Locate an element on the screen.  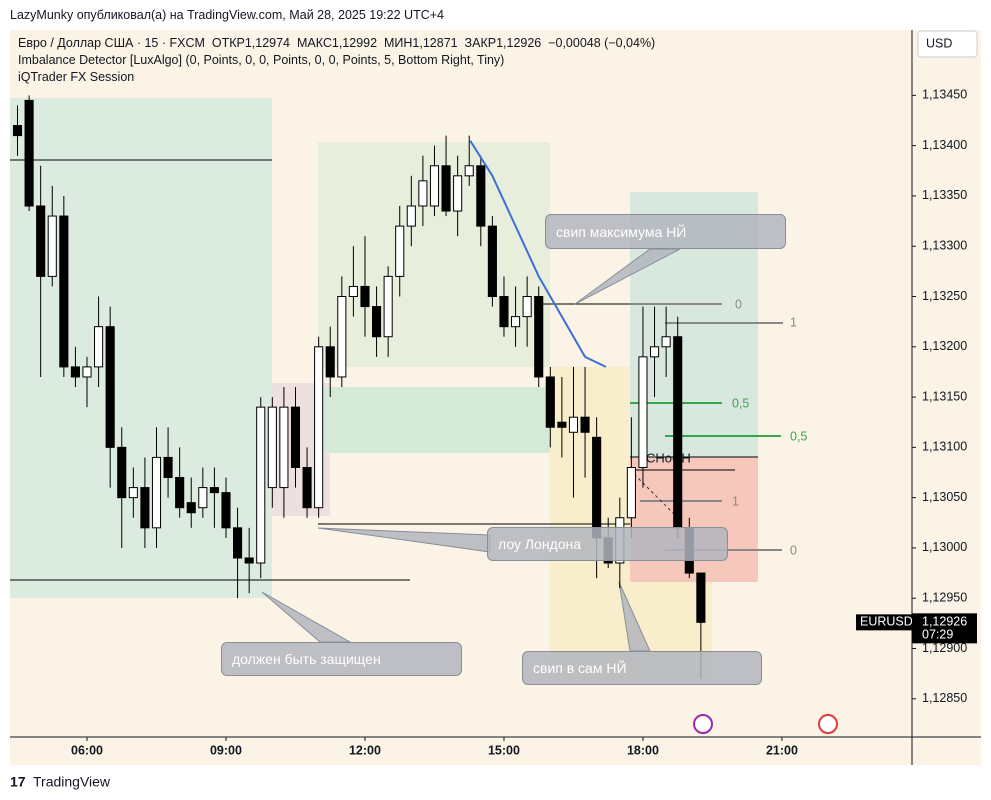
x-tick-label: 12:00 is located at coordinates (365, 750).